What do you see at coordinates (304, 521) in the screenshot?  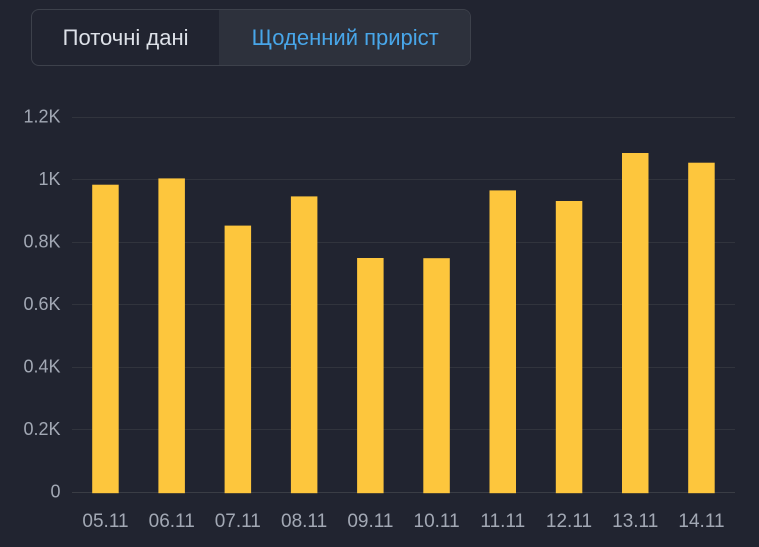 I see `svg-text: 08.11` at bounding box center [304, 521].